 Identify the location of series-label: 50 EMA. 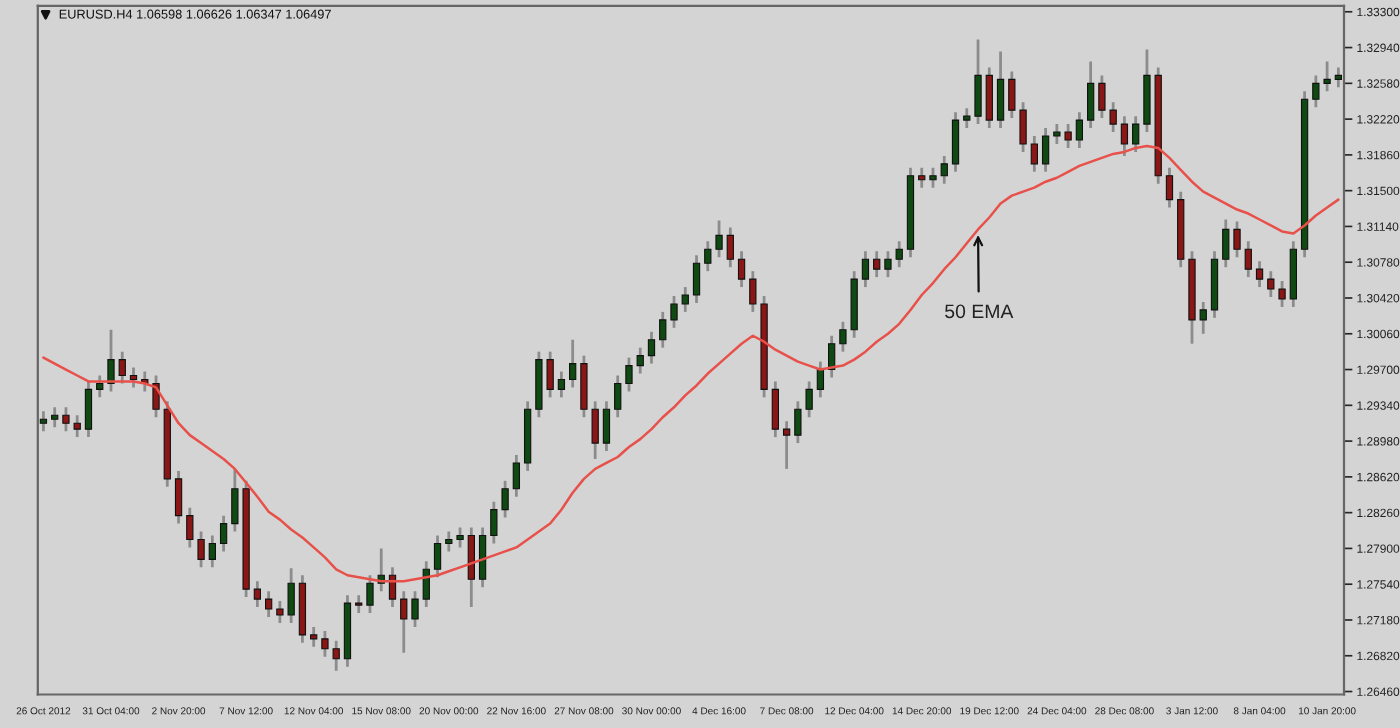
(979, 311).